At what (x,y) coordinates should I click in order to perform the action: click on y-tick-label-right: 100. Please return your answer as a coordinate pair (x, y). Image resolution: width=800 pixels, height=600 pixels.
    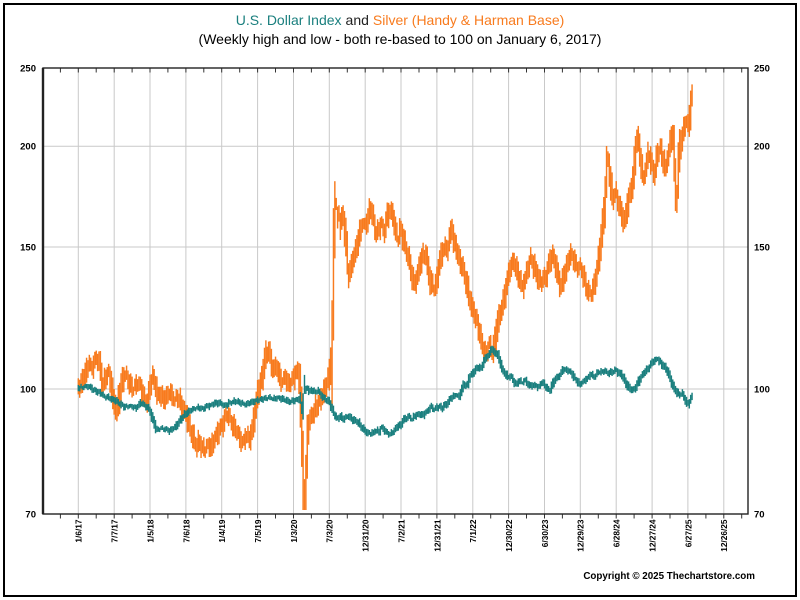
    Looking at the image, I should click on (762, 389).